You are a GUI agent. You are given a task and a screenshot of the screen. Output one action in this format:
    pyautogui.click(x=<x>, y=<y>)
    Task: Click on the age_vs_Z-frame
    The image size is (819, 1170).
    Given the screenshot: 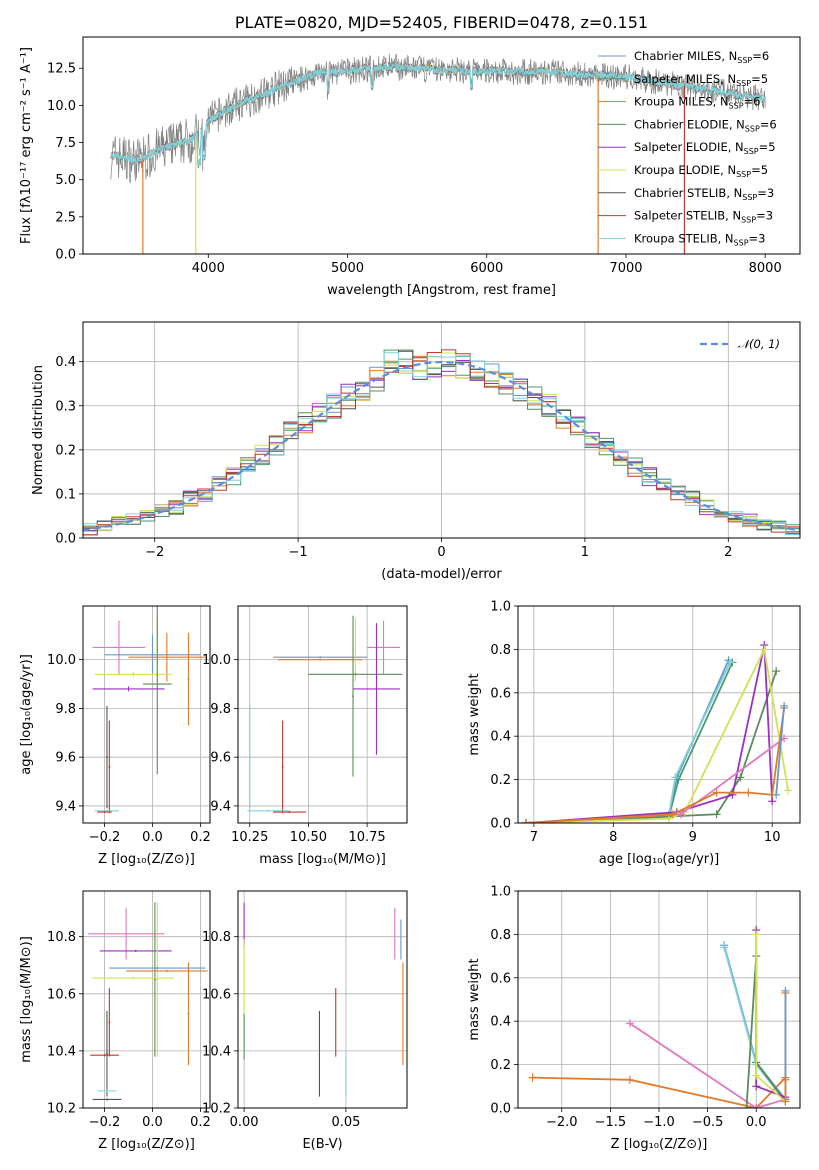 What is the action you would take?
    pyautogui.click(x=146, y=714)
    